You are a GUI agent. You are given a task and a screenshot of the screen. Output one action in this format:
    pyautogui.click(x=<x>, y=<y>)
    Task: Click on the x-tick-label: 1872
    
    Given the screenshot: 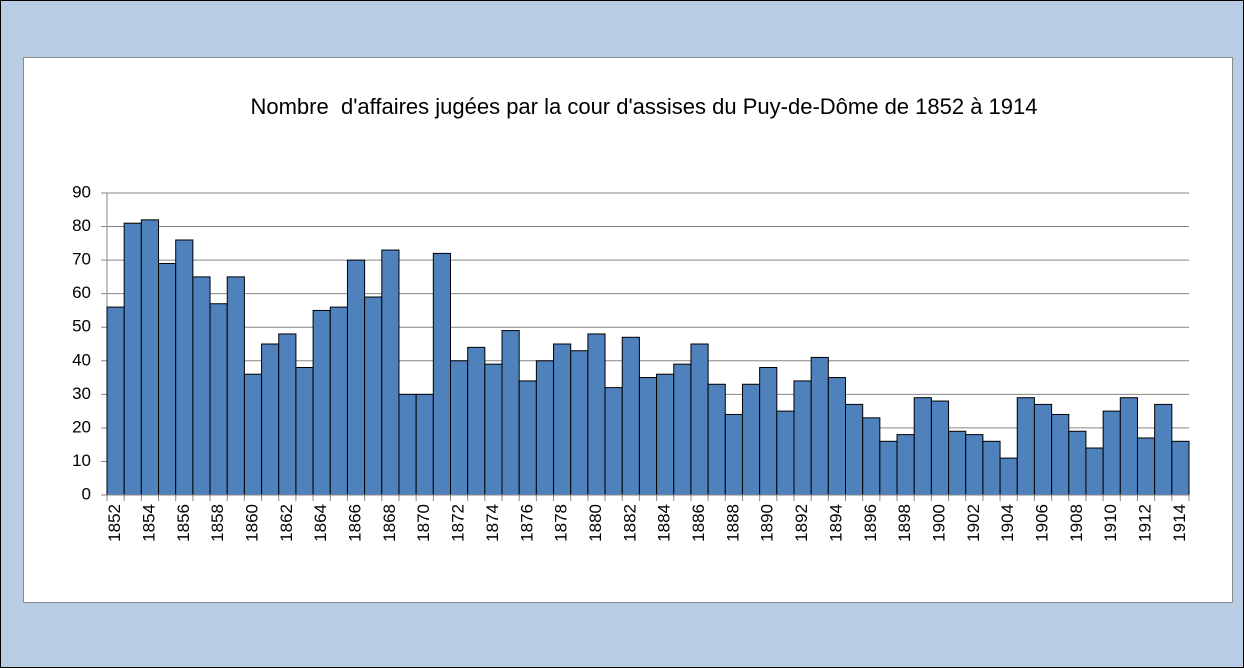 What is the action you would take?
    pyautogui.click(x=458, y=523)
    